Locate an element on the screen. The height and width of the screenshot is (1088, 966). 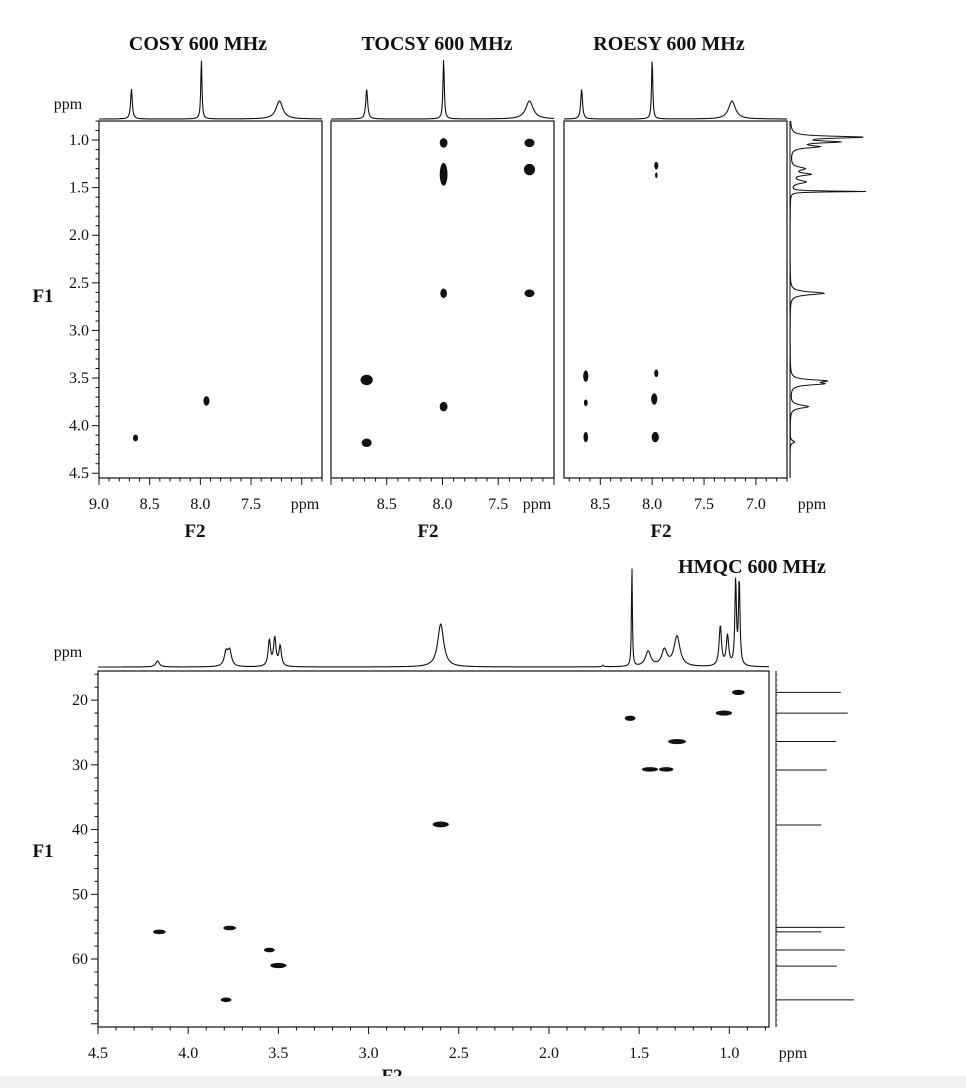
x-tick-label: 3.5 is located at coordinates (278, 1053).